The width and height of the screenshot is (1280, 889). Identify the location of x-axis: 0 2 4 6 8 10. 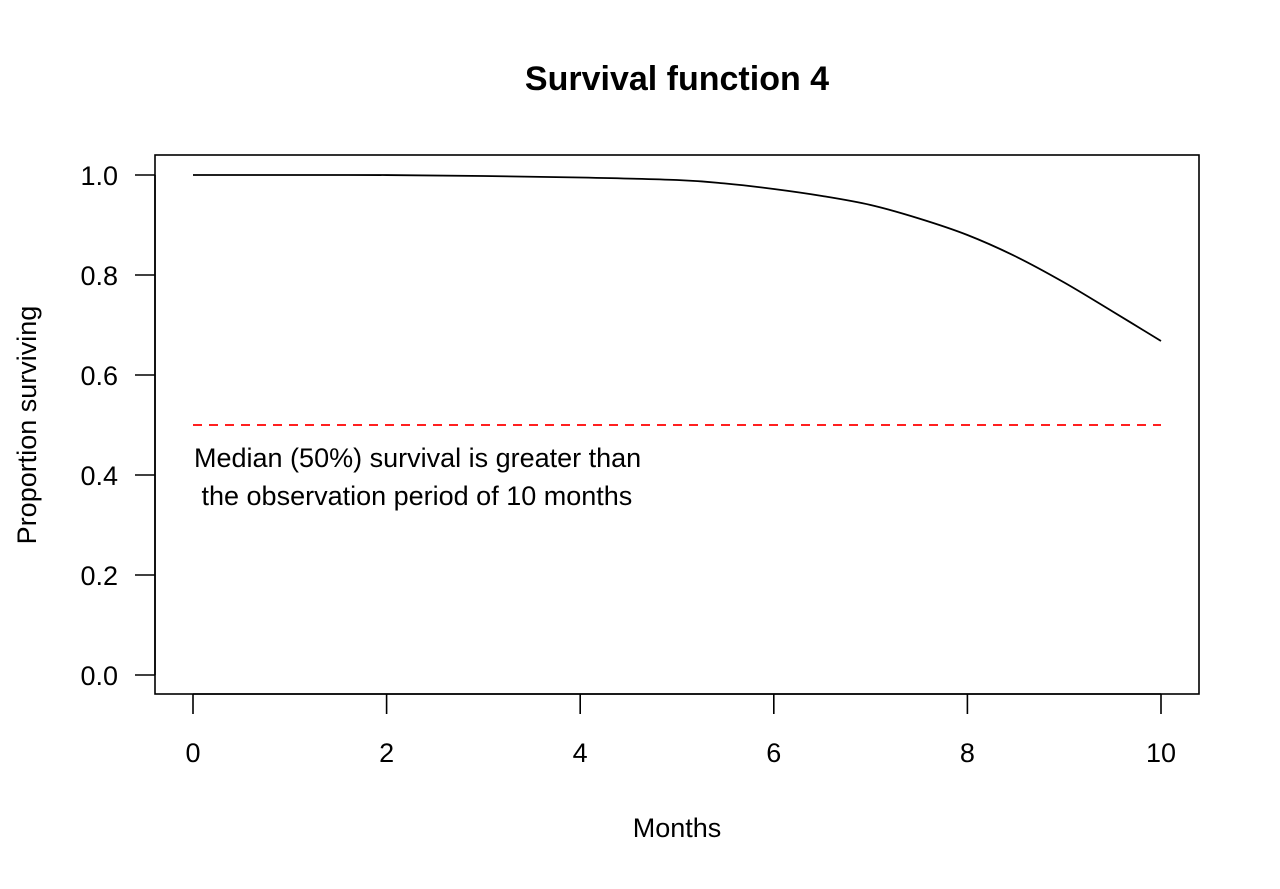
(680, 730).